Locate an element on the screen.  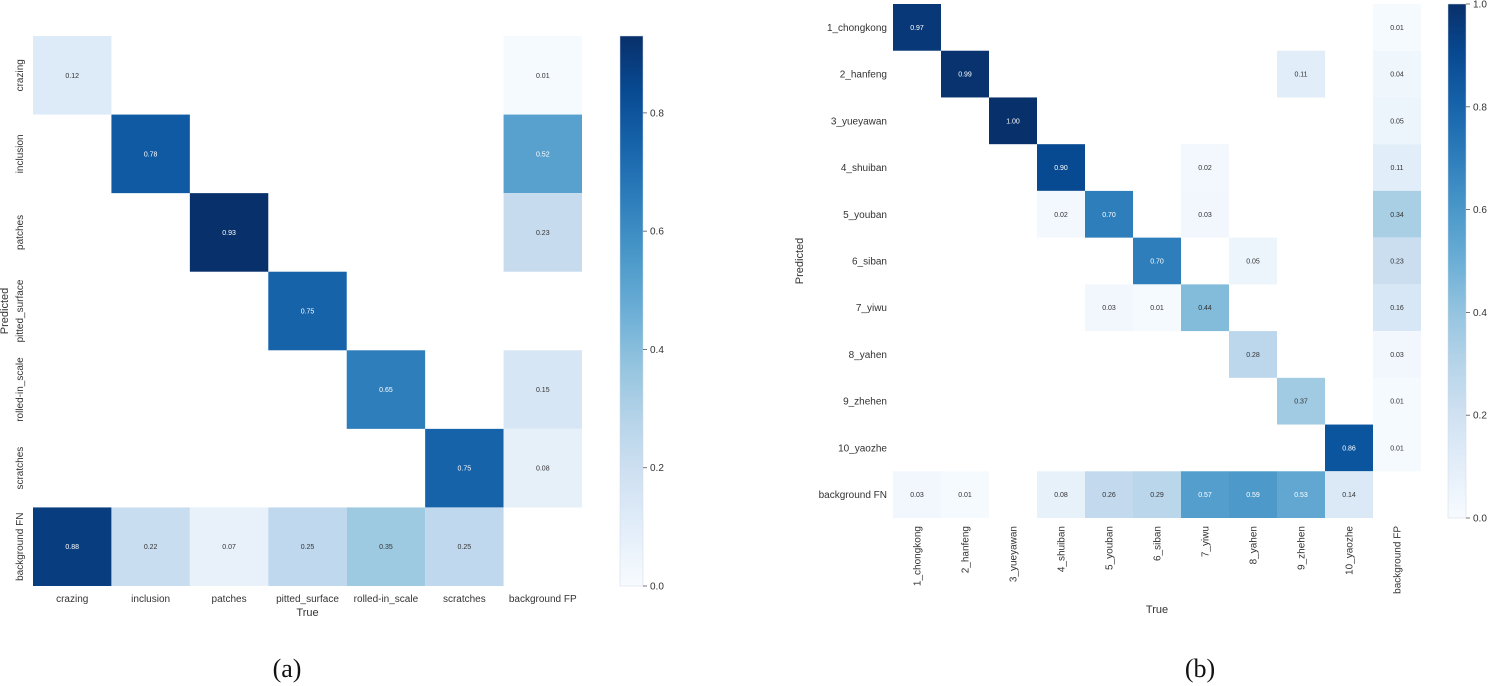
cell-label: 0.04 is located at coordinates (1397, 75).